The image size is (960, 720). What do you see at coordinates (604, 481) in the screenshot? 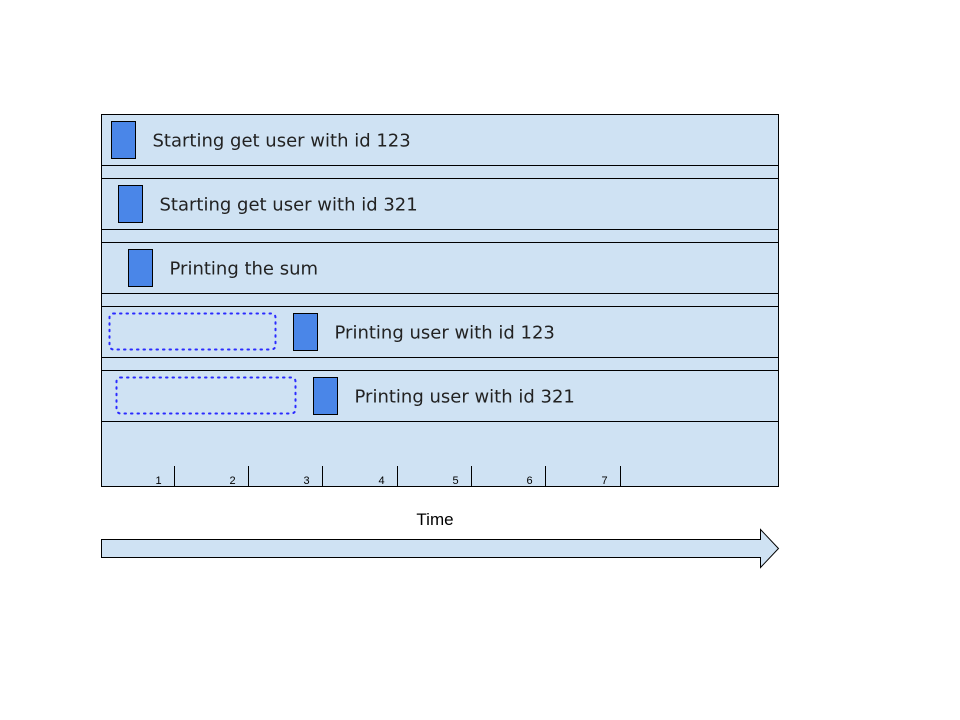
I see `tick-label: 7` at bounding box center [604, 481].